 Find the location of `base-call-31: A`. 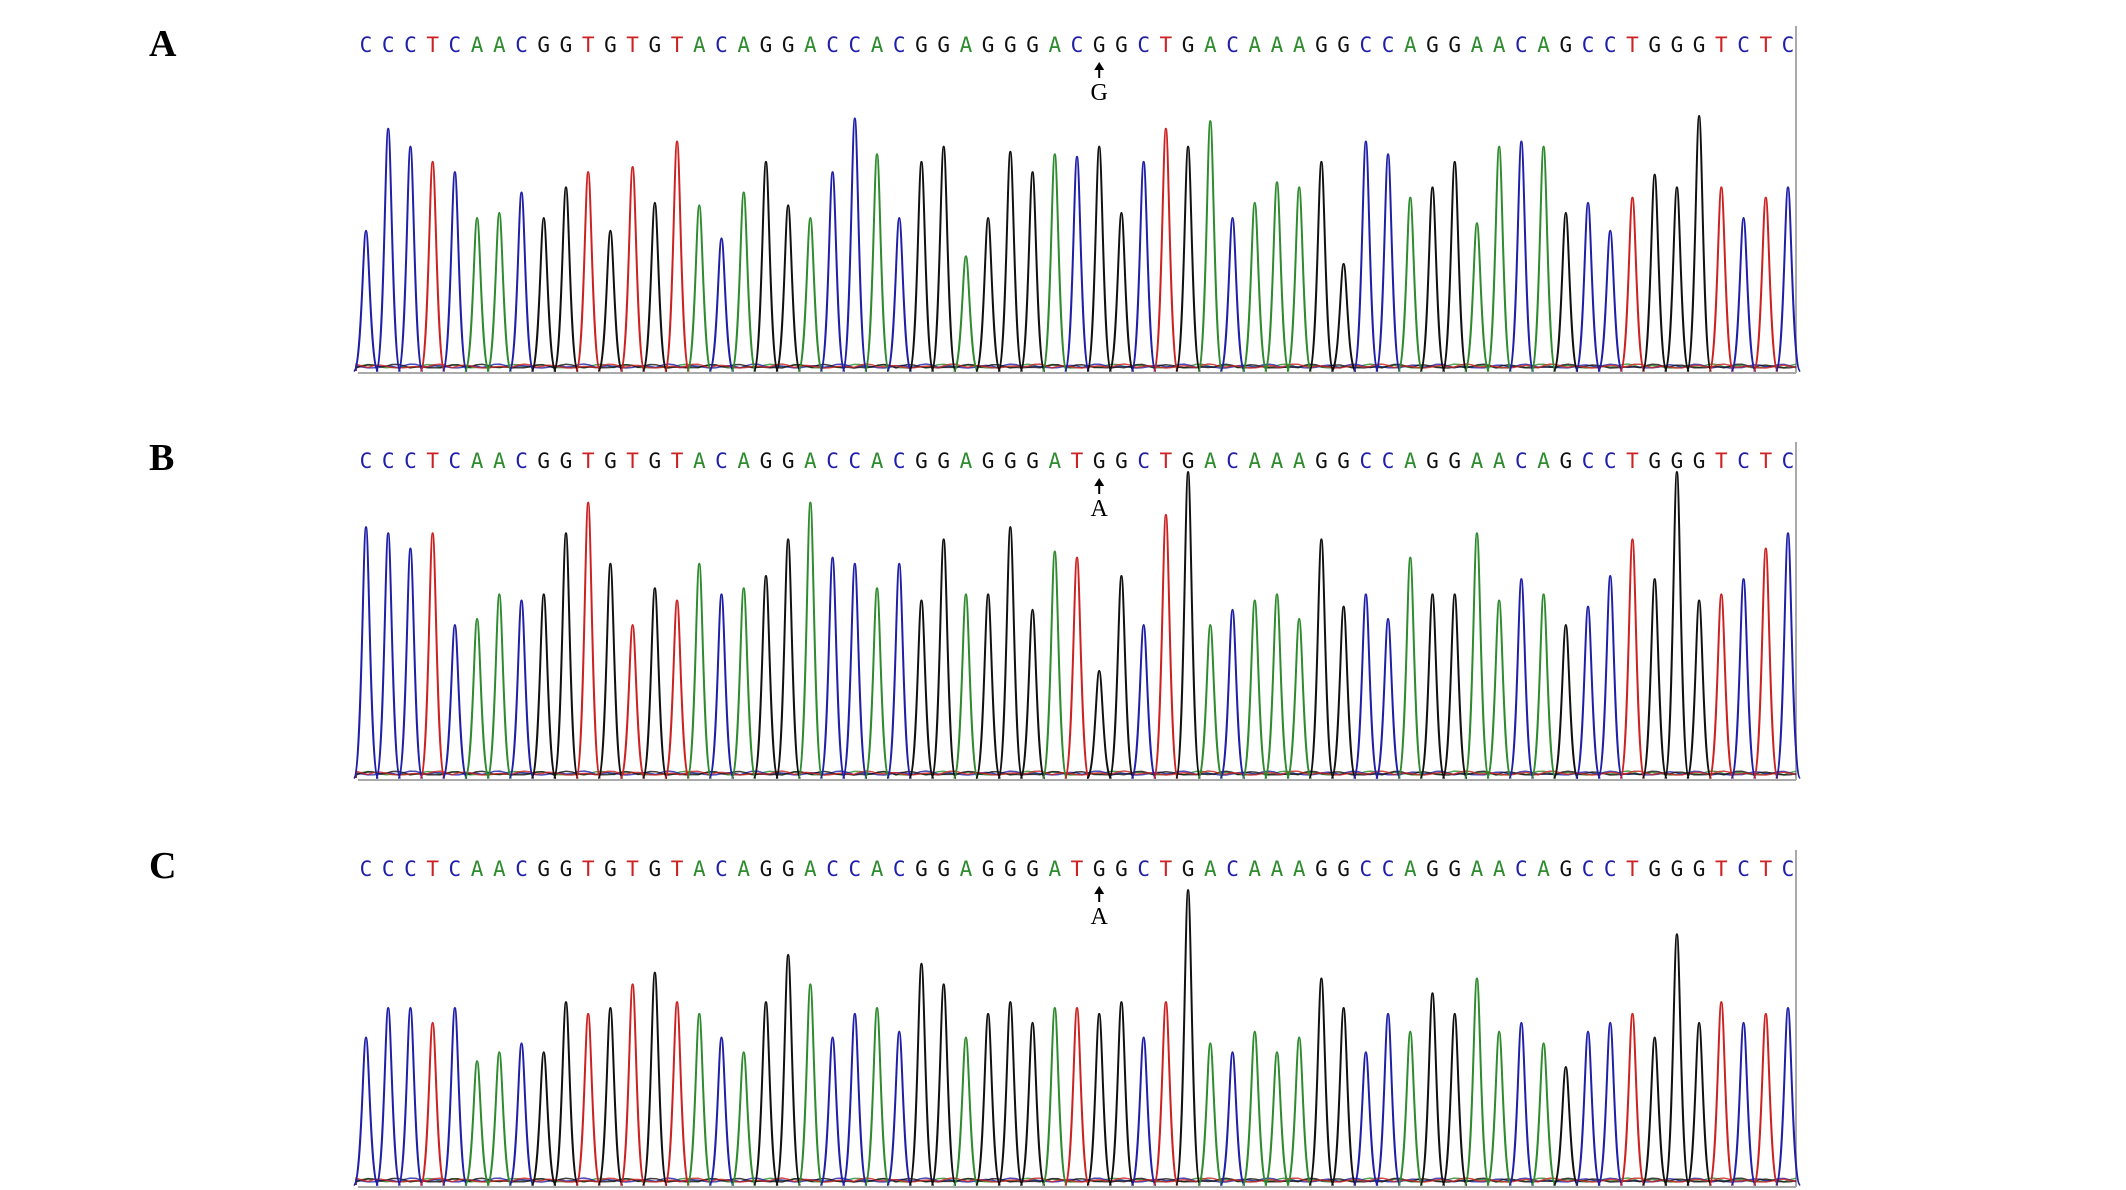

base-call-31: A is located at coordinates (1054, 869).